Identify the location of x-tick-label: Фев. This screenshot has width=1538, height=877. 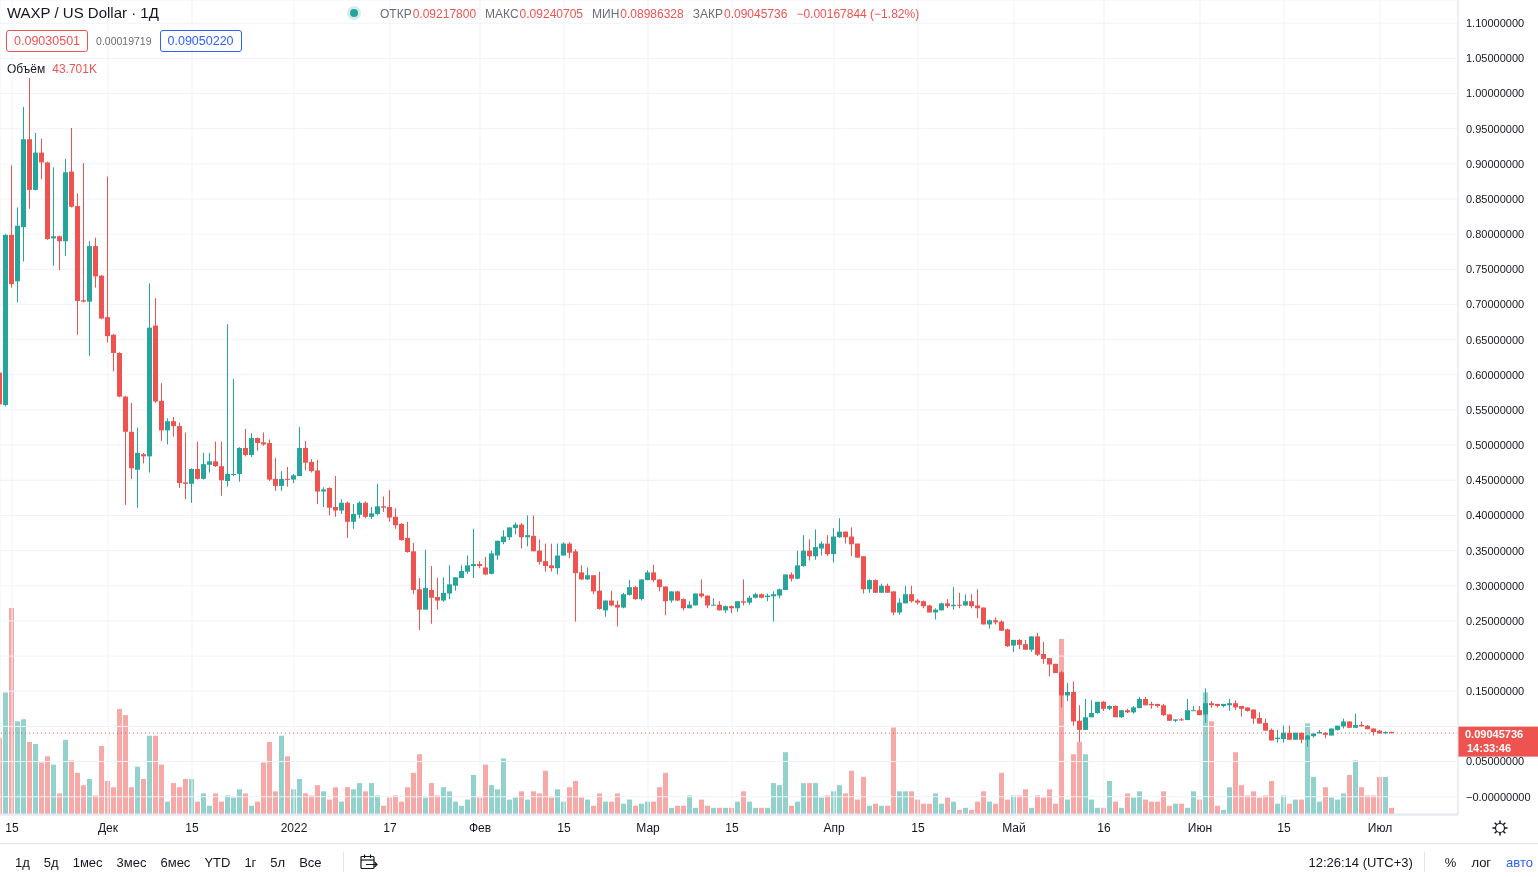
(480, 827).